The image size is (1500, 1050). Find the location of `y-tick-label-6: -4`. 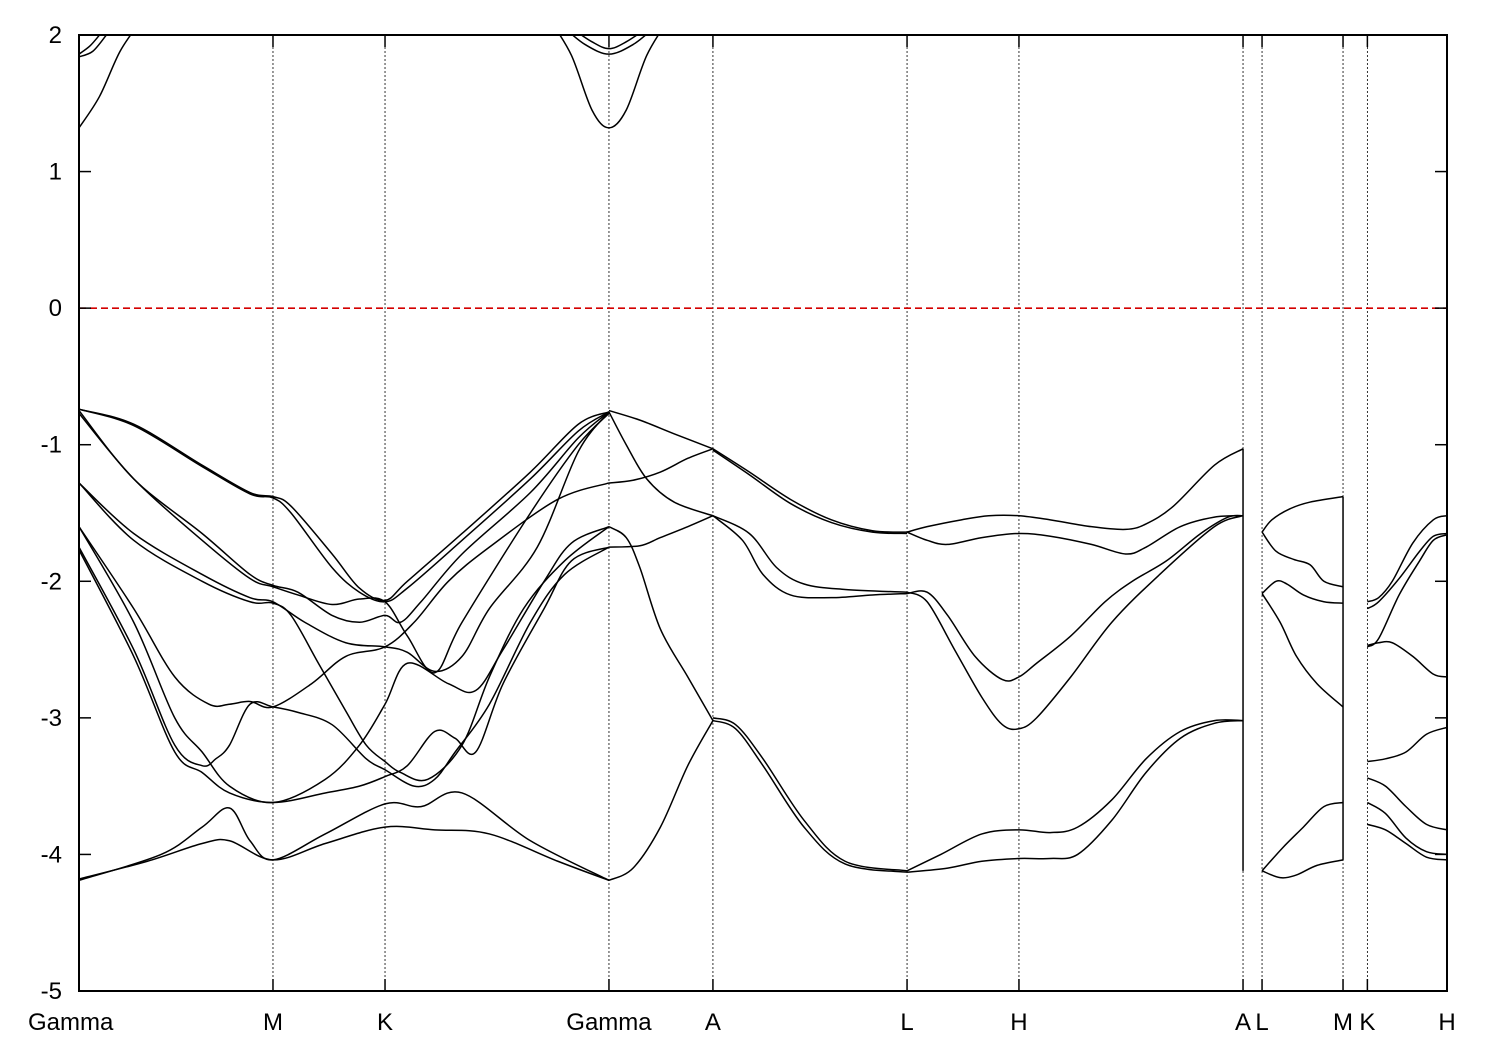

y-tick-label-6: -4 is located at coordinates (51, 854).